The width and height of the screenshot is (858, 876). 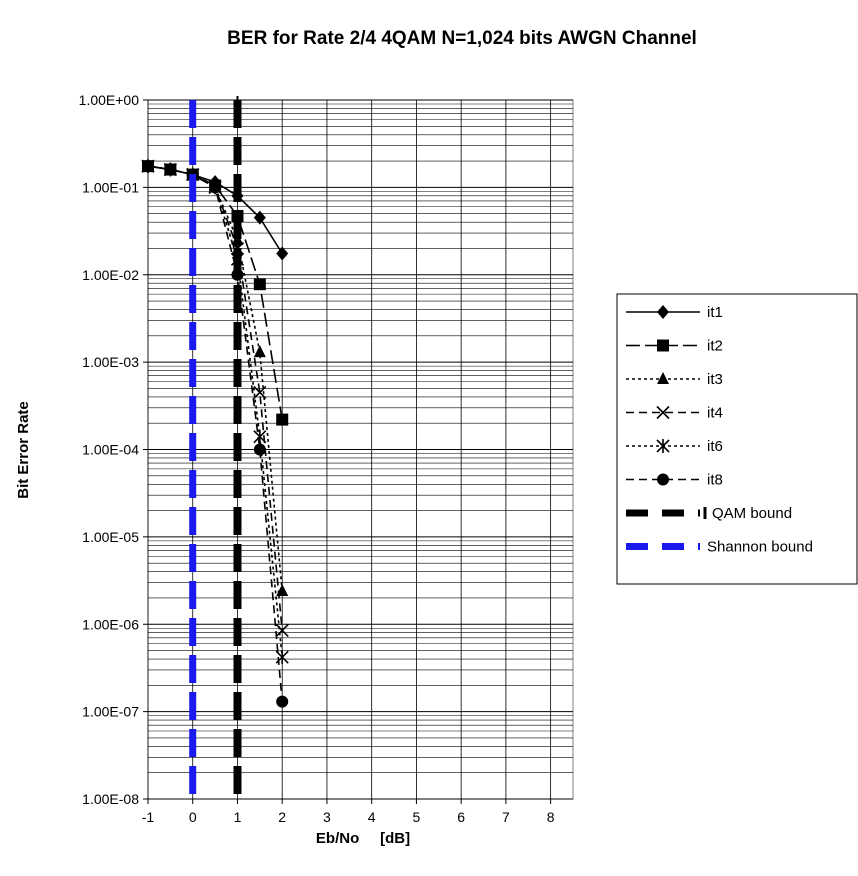 I want to click on legend-item: it1, so click(x=674, y=312).